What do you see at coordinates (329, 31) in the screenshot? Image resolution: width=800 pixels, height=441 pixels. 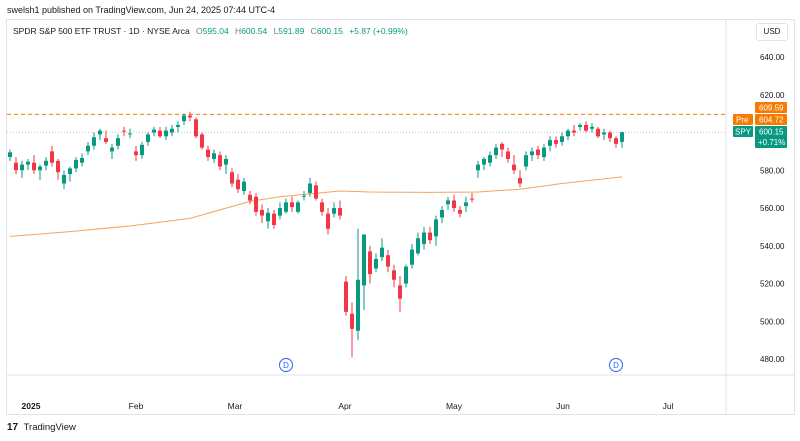 I see `close-value: 600.15` at bounding box center [329, 31].